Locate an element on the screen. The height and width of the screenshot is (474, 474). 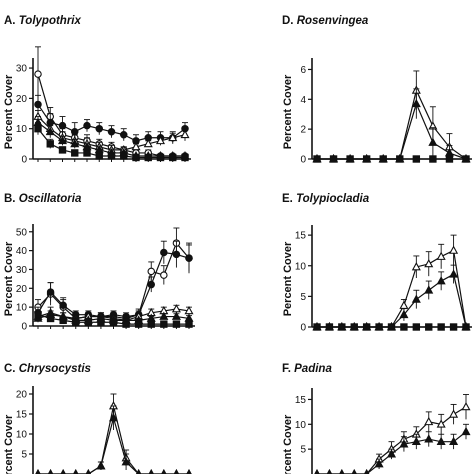
chart-panel: F. Padina Percent Cover 5 10 15 is located at coordinates (376, 418).